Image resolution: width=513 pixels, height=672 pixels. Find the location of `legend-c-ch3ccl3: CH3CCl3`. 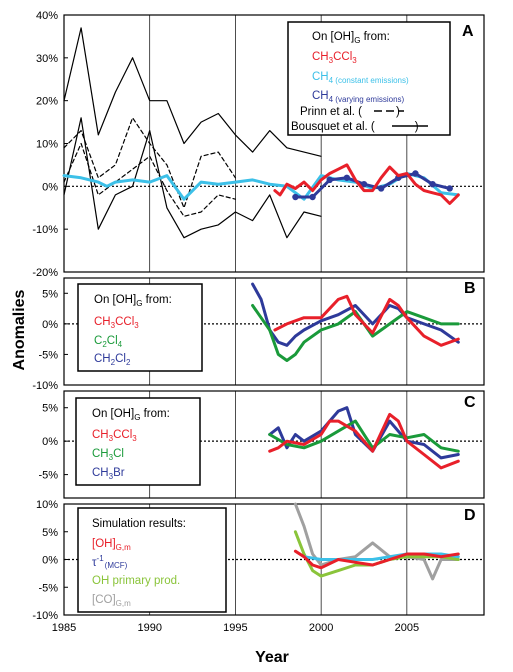

legend-c-ch3ccl3: CH3CCl3 is located at coordinates (114, 436).